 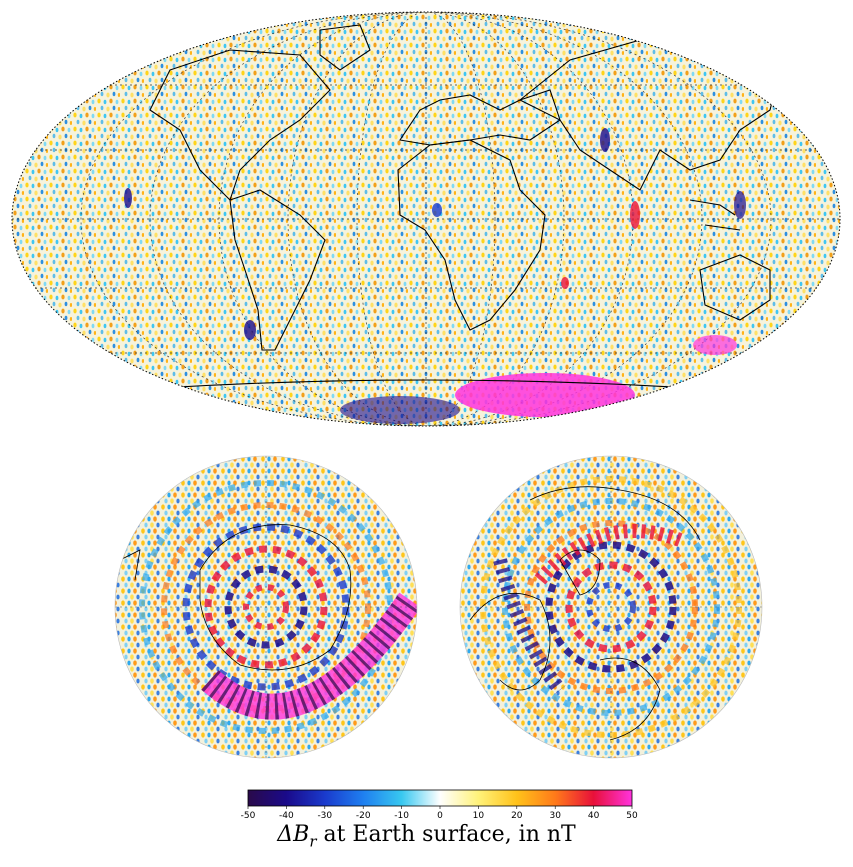 I want to click on south-polar-border, so click(x=266, y=607).